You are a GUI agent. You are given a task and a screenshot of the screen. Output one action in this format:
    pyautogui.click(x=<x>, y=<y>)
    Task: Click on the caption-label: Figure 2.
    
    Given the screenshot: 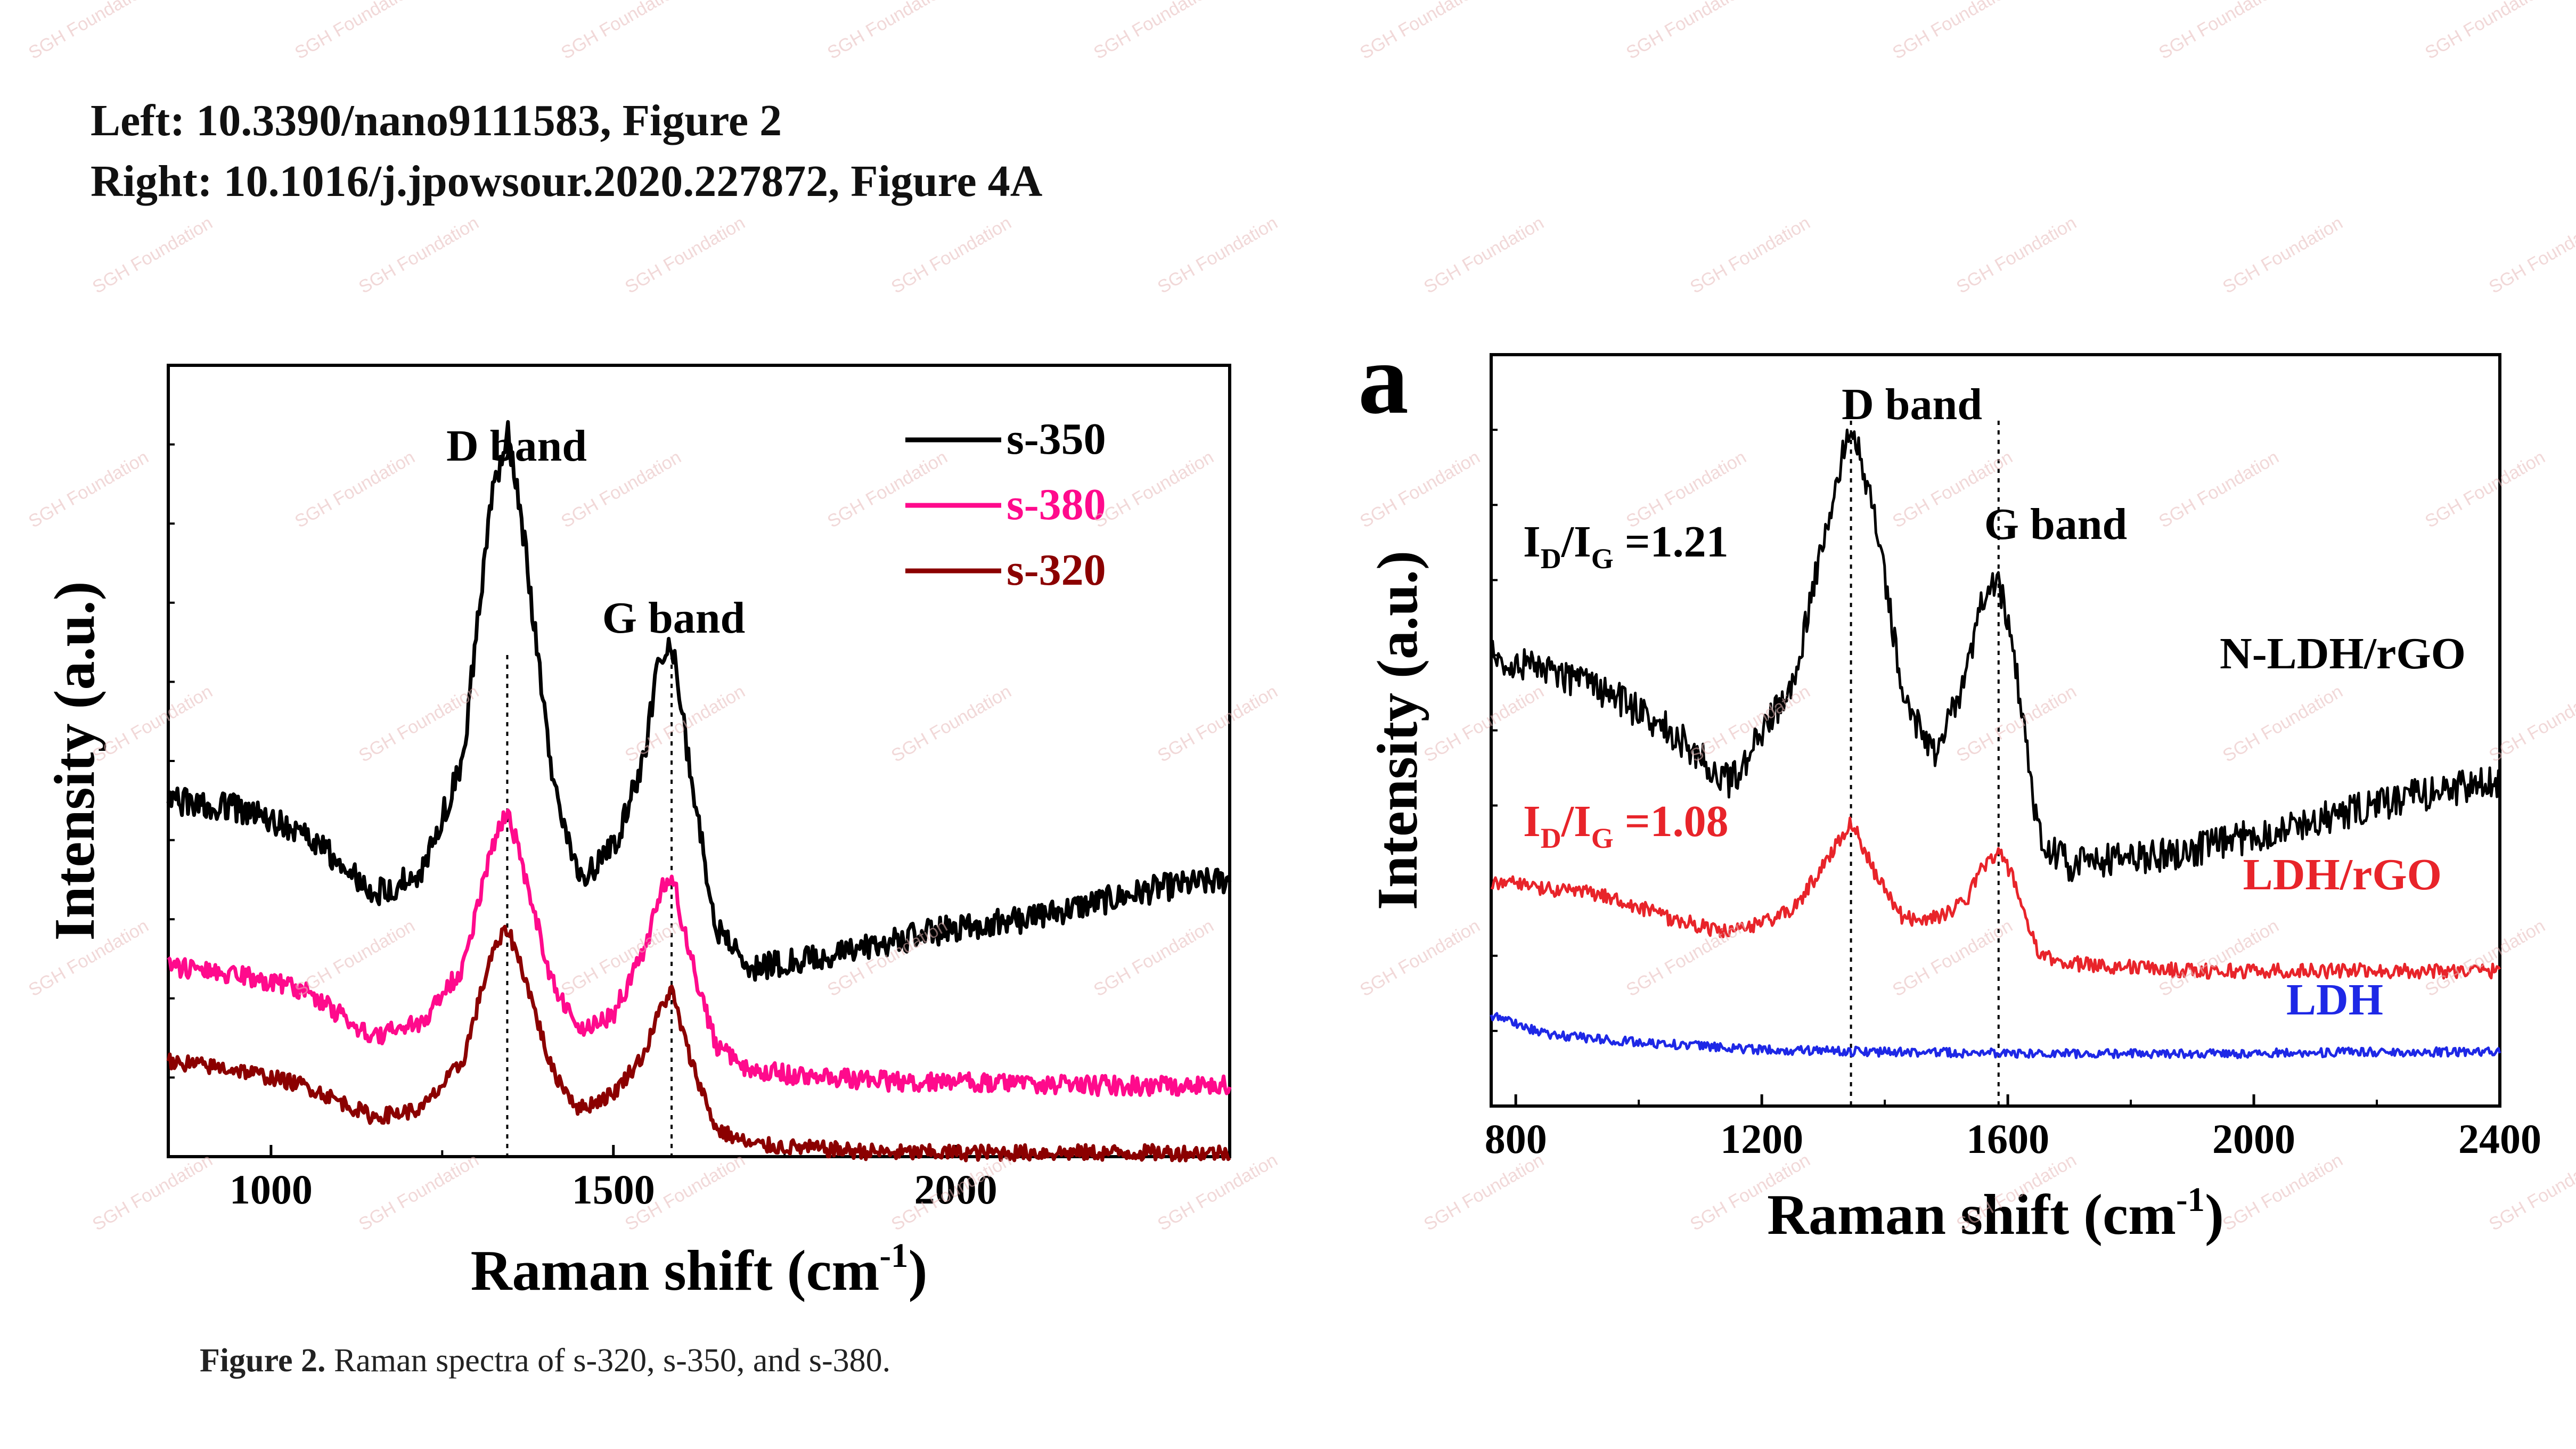 What is the action you would take?
    pyautogui.click(x=263, y=1360)
    